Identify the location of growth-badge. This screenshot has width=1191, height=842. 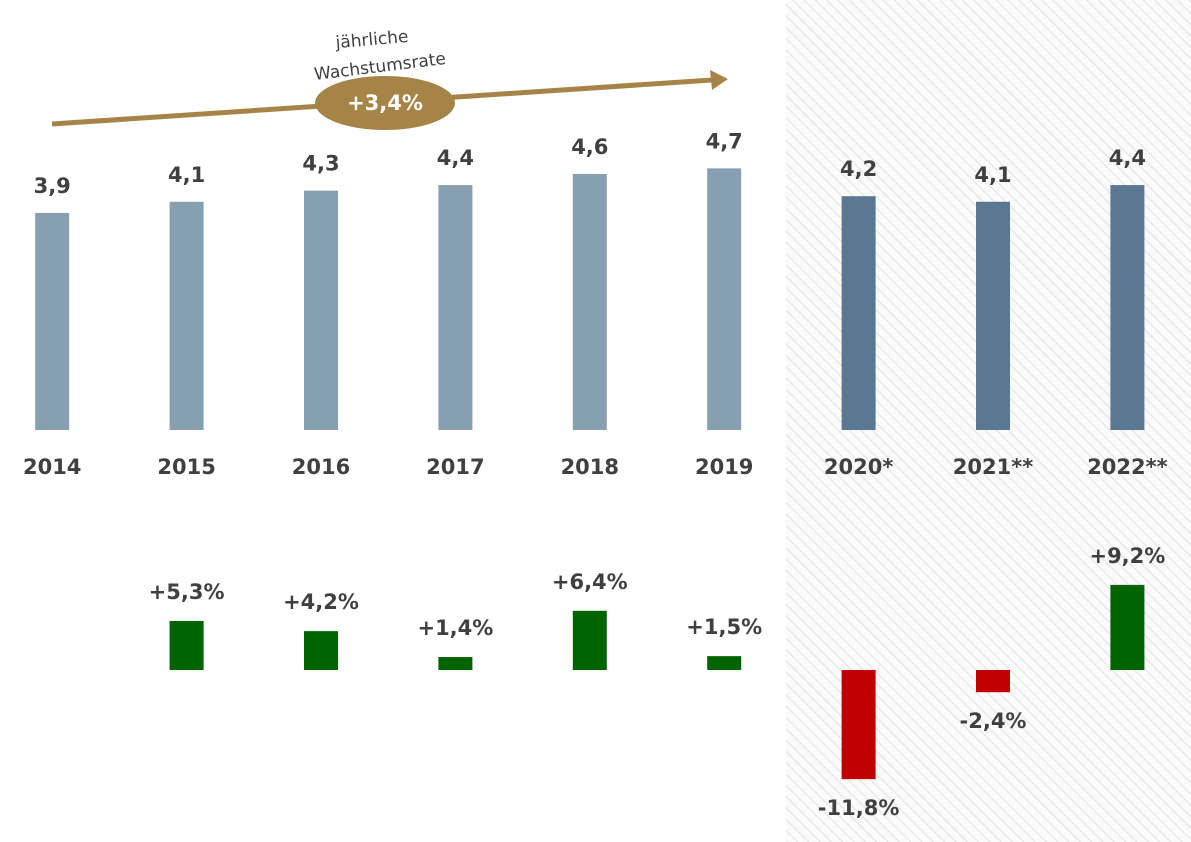
(385, 103).